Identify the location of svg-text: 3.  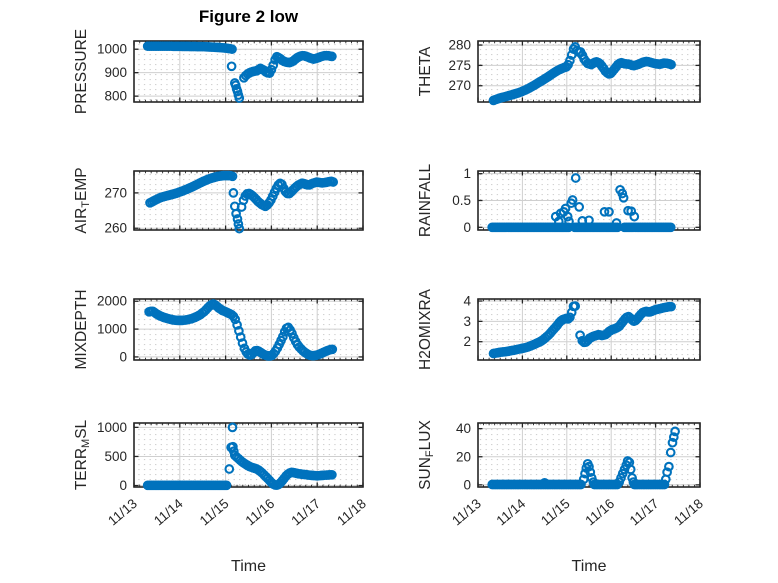
(467, 321).